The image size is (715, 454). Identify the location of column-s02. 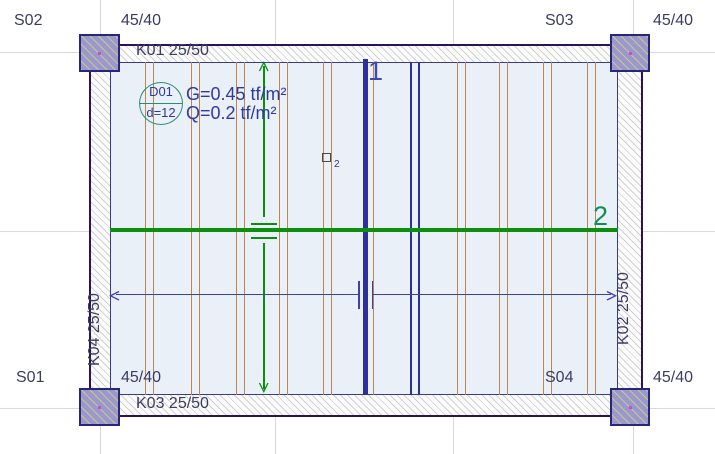
(99, 53).